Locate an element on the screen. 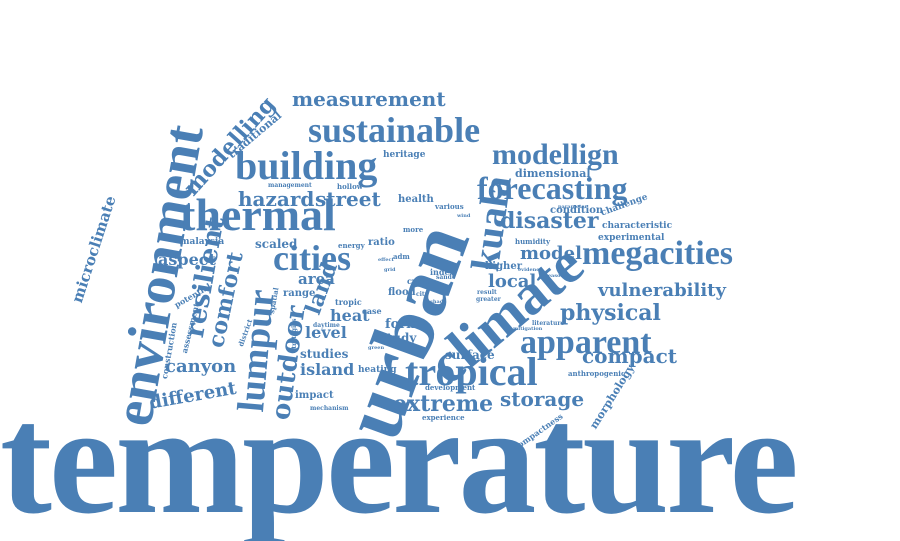  word-mechanism: mechanism is located at coordinates (329, 408).